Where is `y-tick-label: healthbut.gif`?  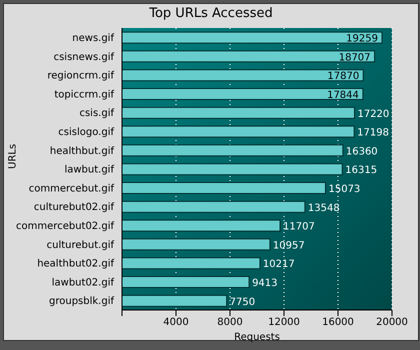
y-tick-label: healthbut.gif is located at coordinates (82, 151).